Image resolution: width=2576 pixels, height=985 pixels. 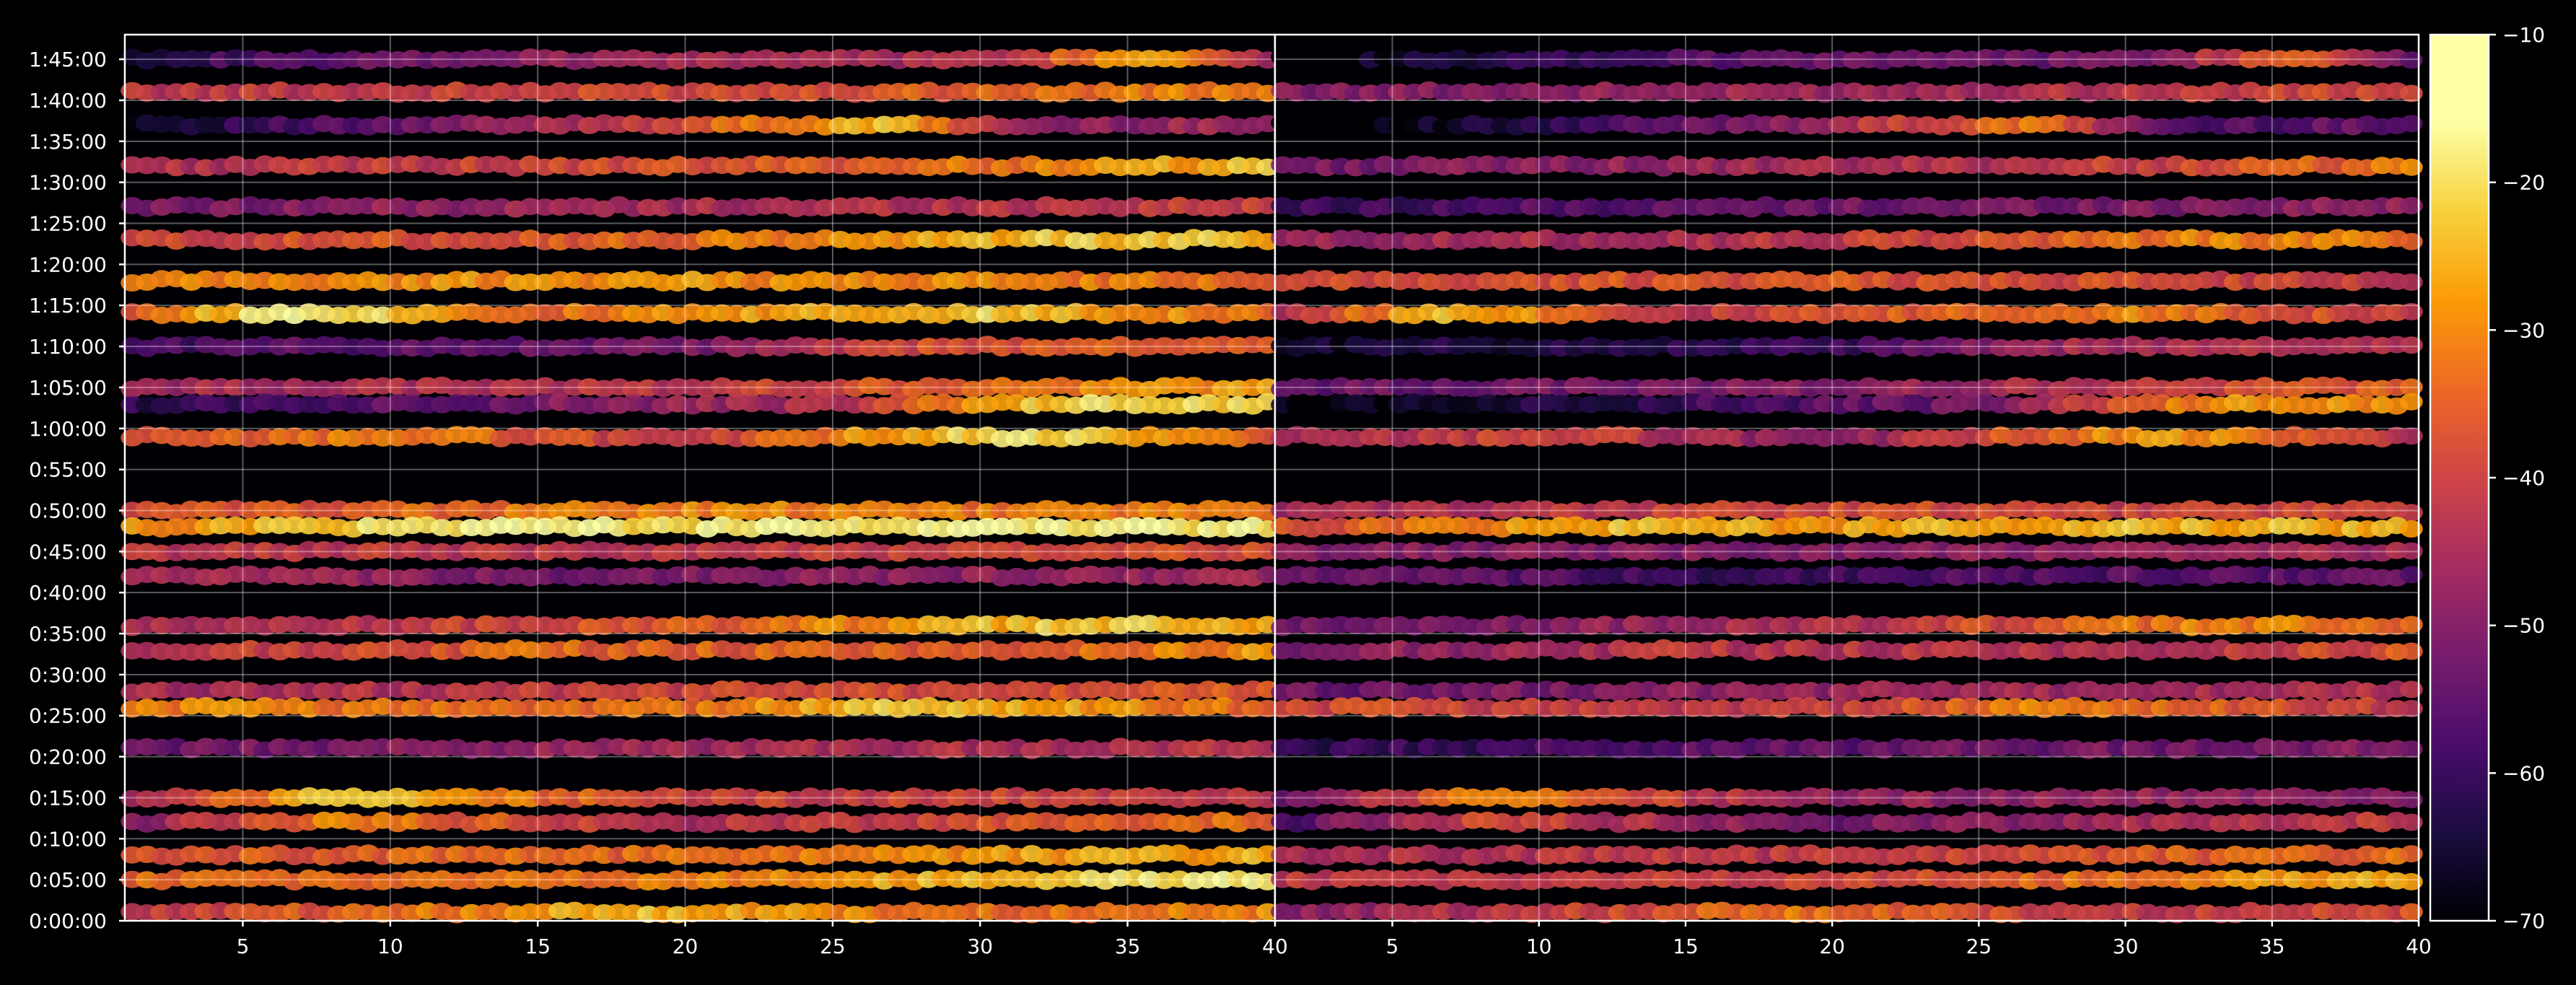 I want to click on y-tick-label: 1:15:00, so click(x=68, y=306).